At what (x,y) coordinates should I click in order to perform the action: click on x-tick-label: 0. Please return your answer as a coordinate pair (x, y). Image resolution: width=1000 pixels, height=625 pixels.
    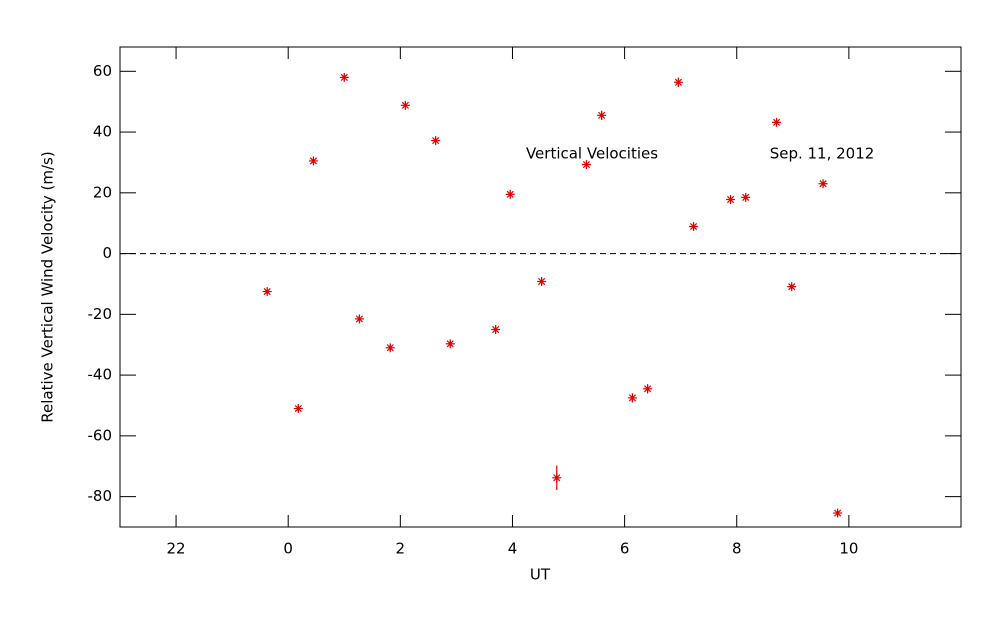
    Looking at the image, I should click on (288, 549).